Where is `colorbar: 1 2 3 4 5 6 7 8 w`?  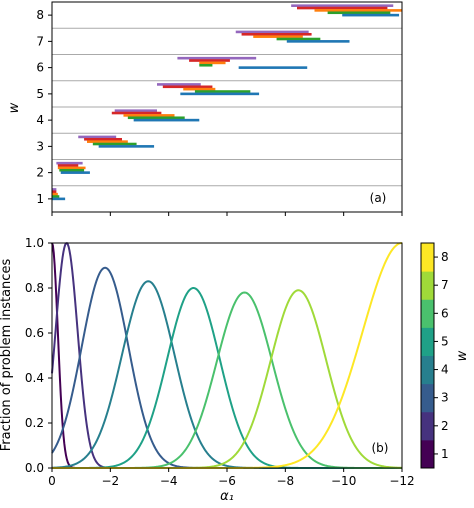
colorbar: 1 2 3 4 5 6 7 8 w is located at coordinates (445, 355).